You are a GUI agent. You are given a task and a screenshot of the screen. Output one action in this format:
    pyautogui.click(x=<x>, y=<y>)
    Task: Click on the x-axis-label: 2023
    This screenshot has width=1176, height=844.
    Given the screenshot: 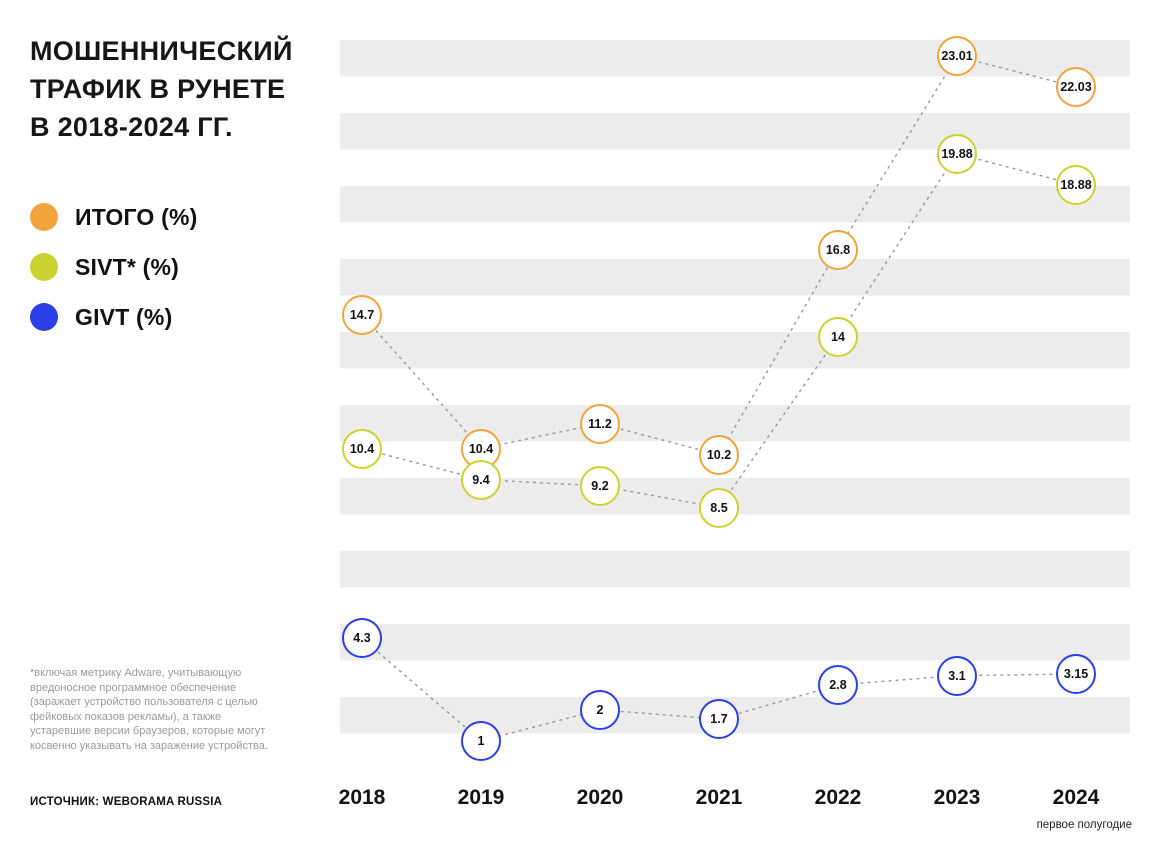 What is the action you would take?
    pyautogui.click(x=957, y=797)
    